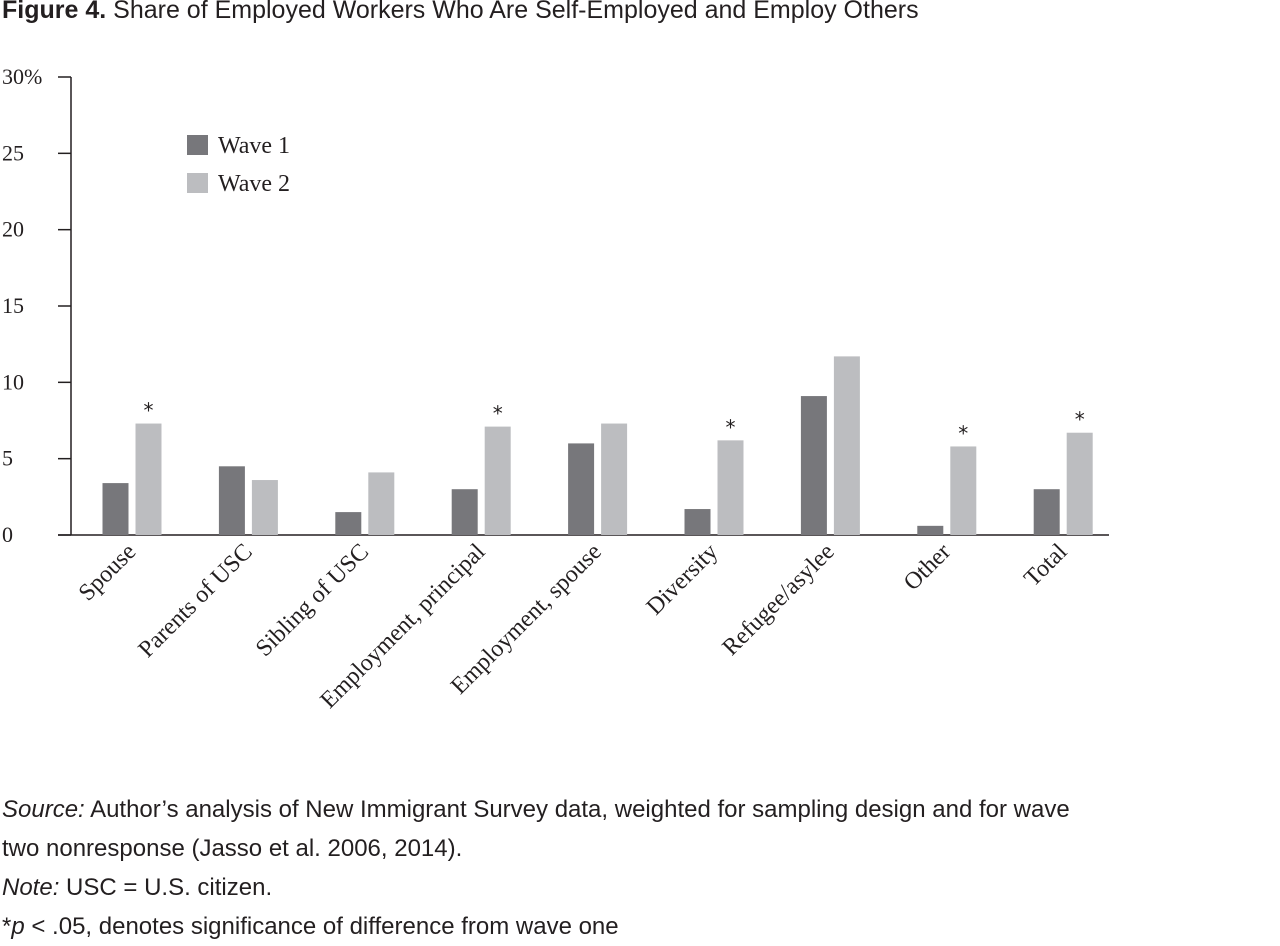 This screenshot has height=946, width=1280. Describe the element at coordinates (13, 229) in the screenshot. I see `y-tick-label-20: 20` at that location.